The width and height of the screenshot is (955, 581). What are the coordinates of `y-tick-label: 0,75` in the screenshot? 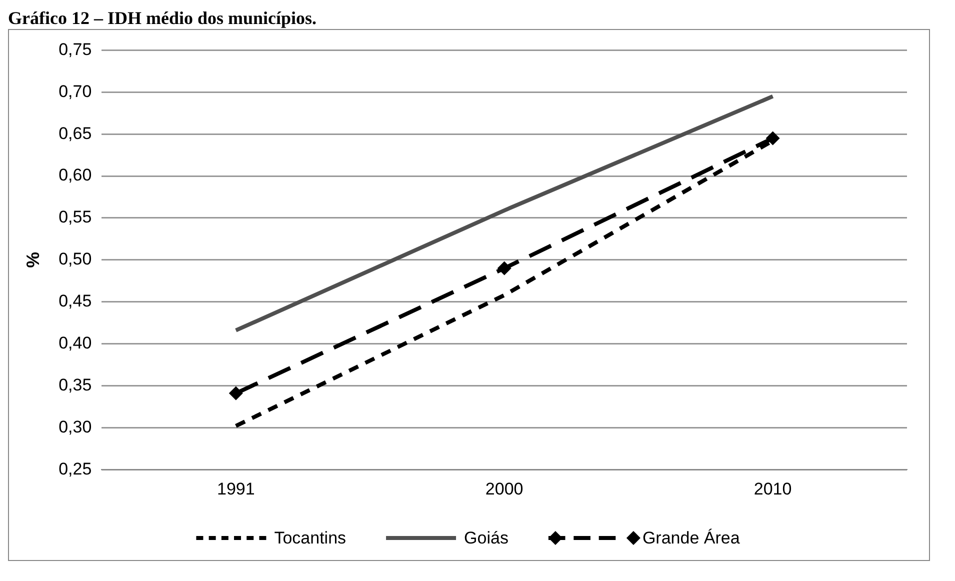 It's located at (75, 49).